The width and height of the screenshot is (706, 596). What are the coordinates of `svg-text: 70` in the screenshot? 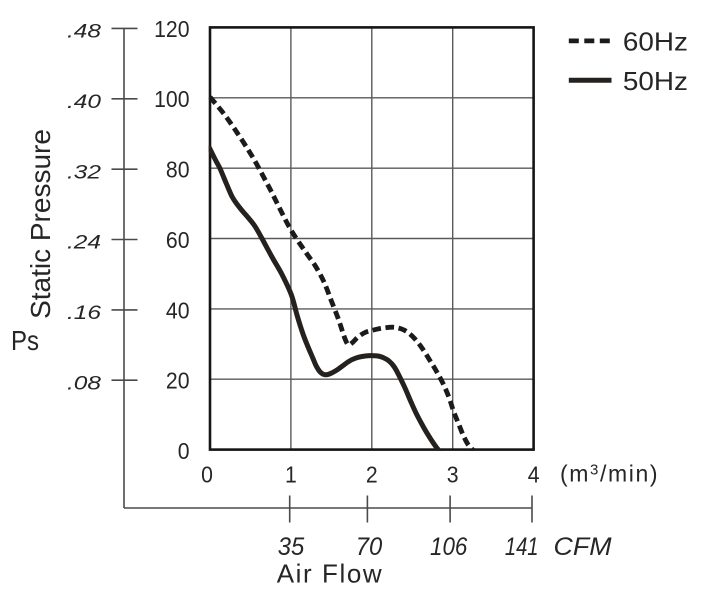 It's located at (369, 547).